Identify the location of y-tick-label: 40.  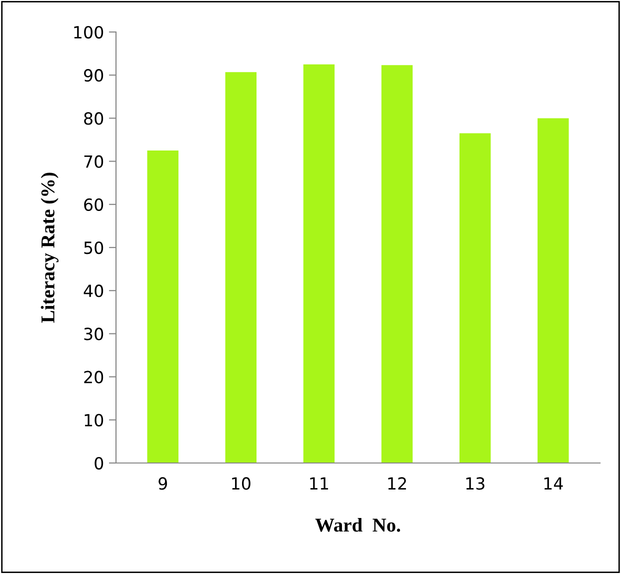
(94, 291).